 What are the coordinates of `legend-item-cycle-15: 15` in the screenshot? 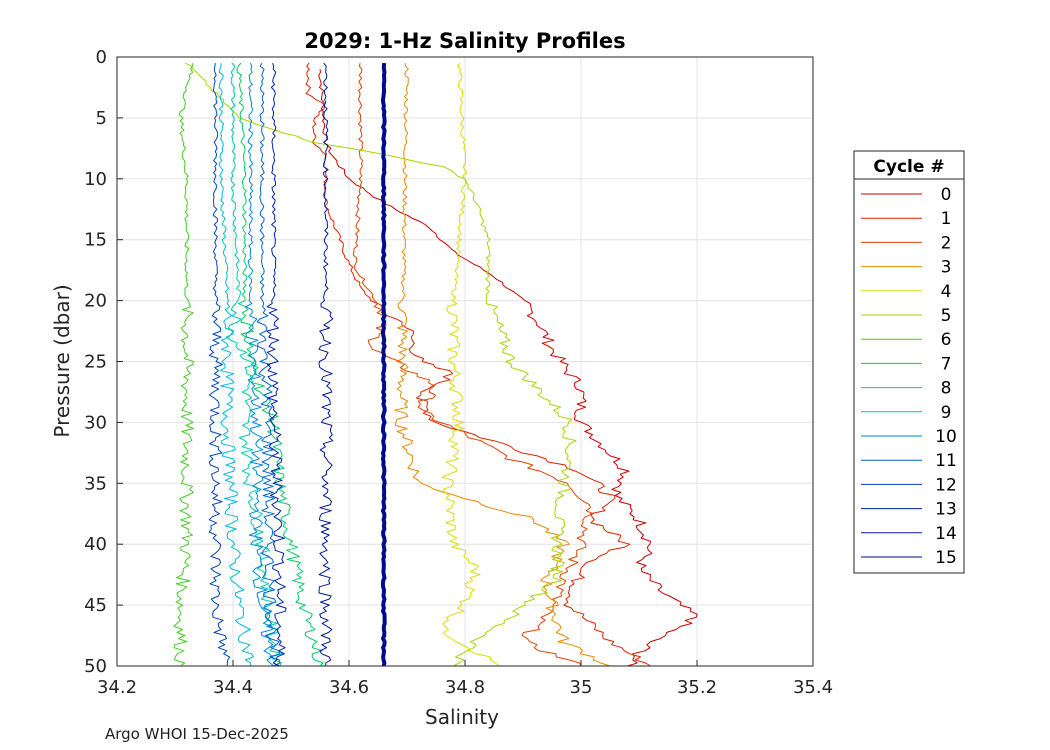 It's located at (909, 558).